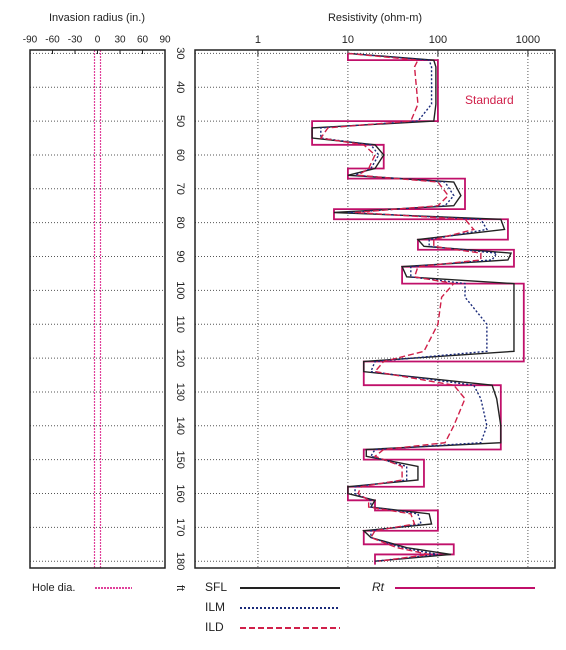 Image resolution: width=566 pixels, height=650 pixels. Describe the element at coordinates (180, 392) in the screenshot. I see `depth-tick-label: 130` at that location.